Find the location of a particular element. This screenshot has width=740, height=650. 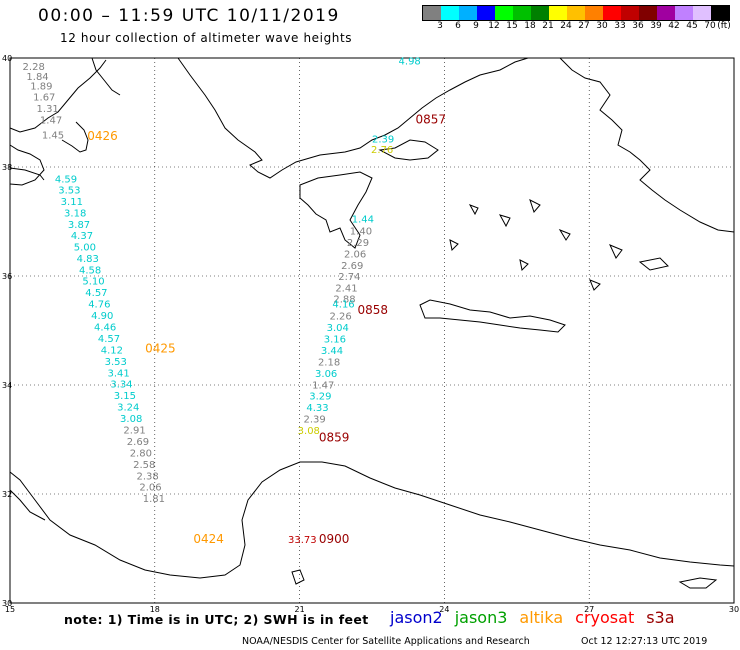

wave-height-obs: 1.31 is located at coordinates (48, 109).